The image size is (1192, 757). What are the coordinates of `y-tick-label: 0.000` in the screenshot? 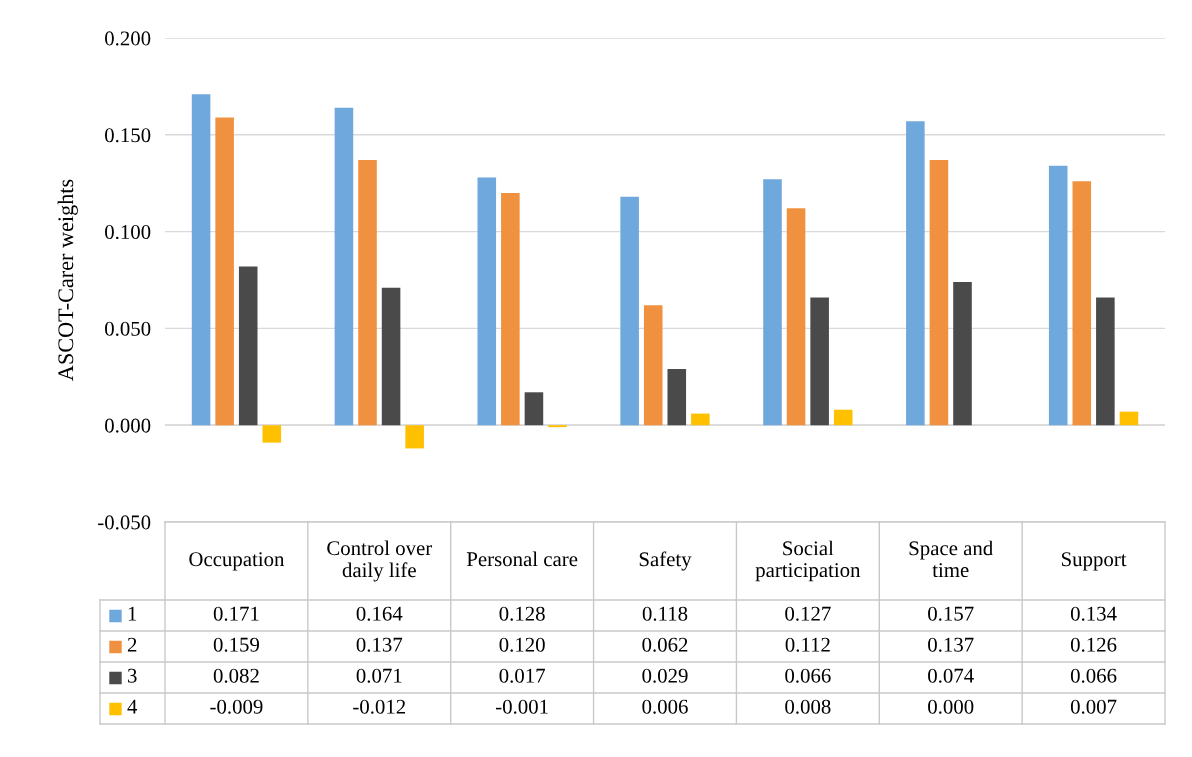 It's located at (128, 425).